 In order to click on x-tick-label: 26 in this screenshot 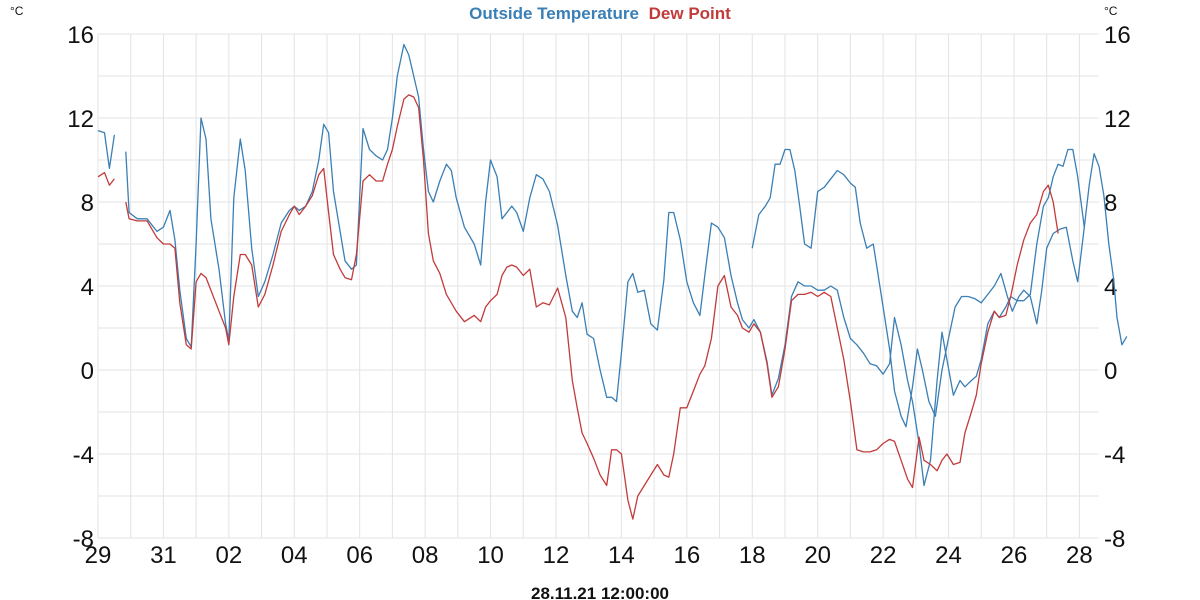, I will do `click(1014, 555)`.